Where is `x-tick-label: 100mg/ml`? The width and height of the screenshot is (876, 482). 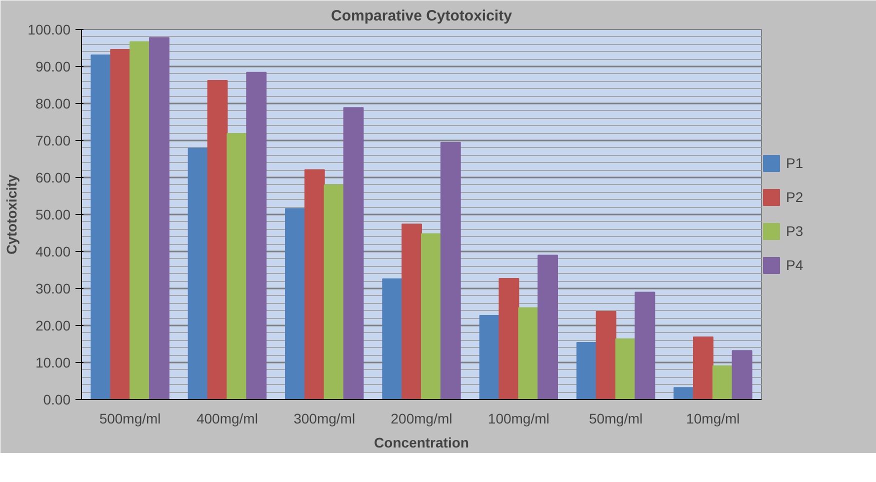 x-tick-label: 100mg/ml is located at coordinates (519, 418).